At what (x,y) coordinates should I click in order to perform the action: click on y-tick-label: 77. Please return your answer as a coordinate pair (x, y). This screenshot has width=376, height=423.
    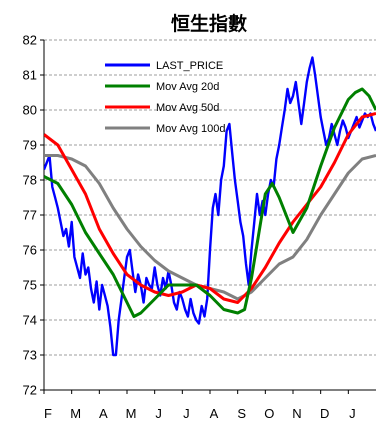
    Looking at the image, I should click on (30, 215).